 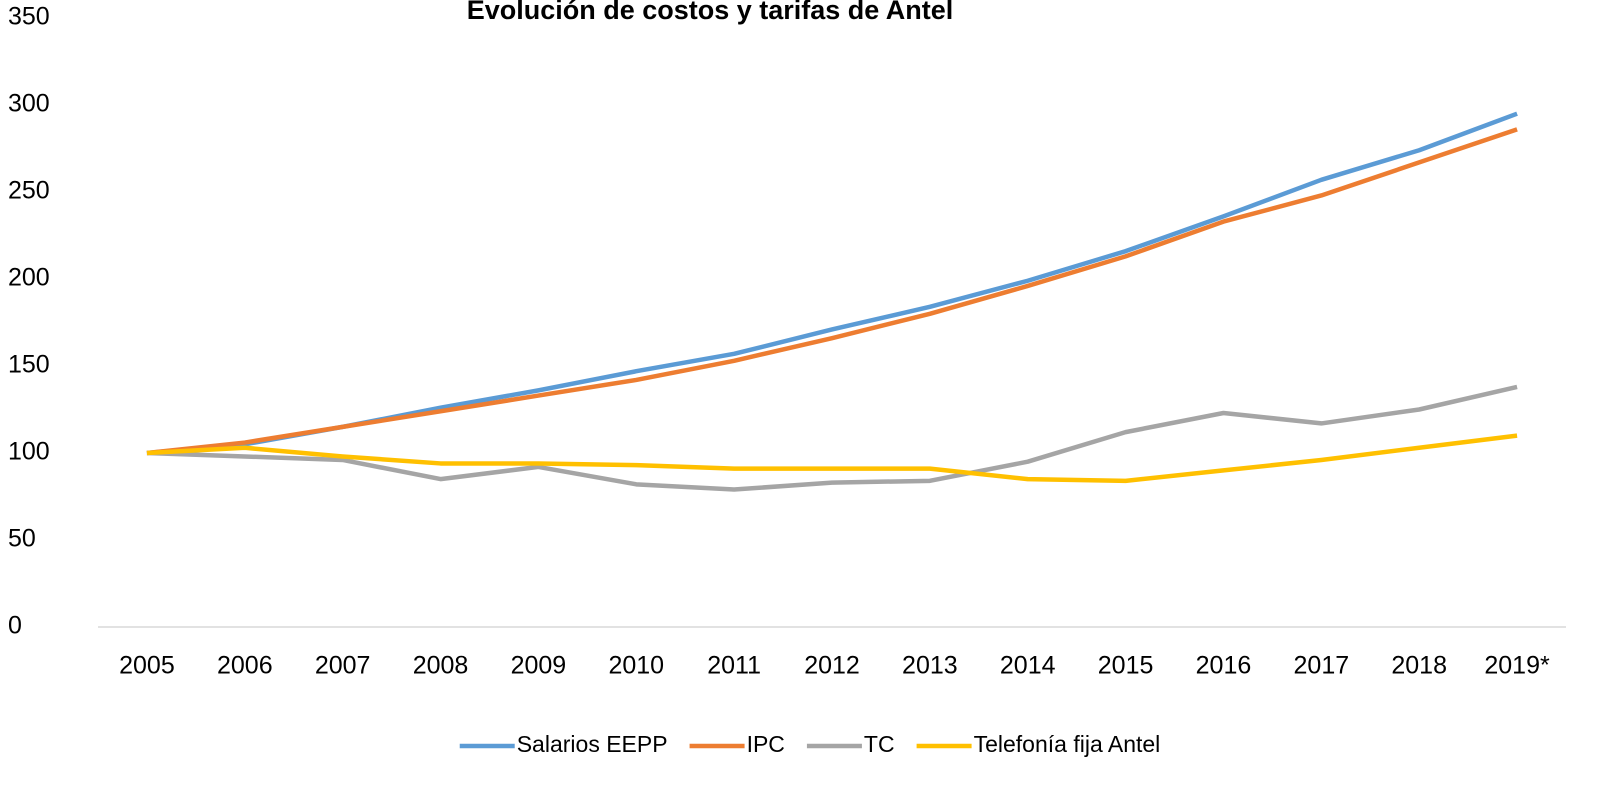 What do you see at coordinates (29, 452) in the screenshot?
I see `y-tick-label: 100` at bounding box center [29, 452].